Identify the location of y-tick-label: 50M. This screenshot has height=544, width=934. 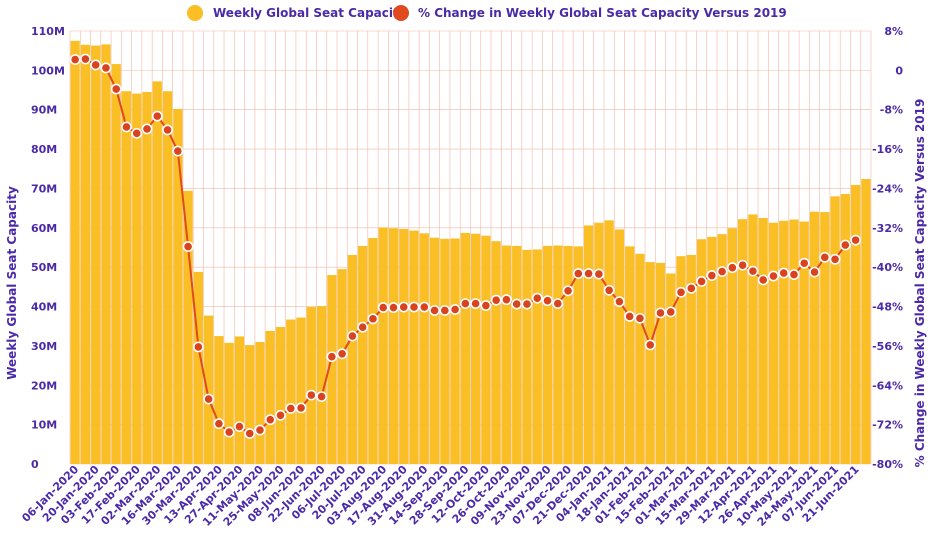
(44, 267).